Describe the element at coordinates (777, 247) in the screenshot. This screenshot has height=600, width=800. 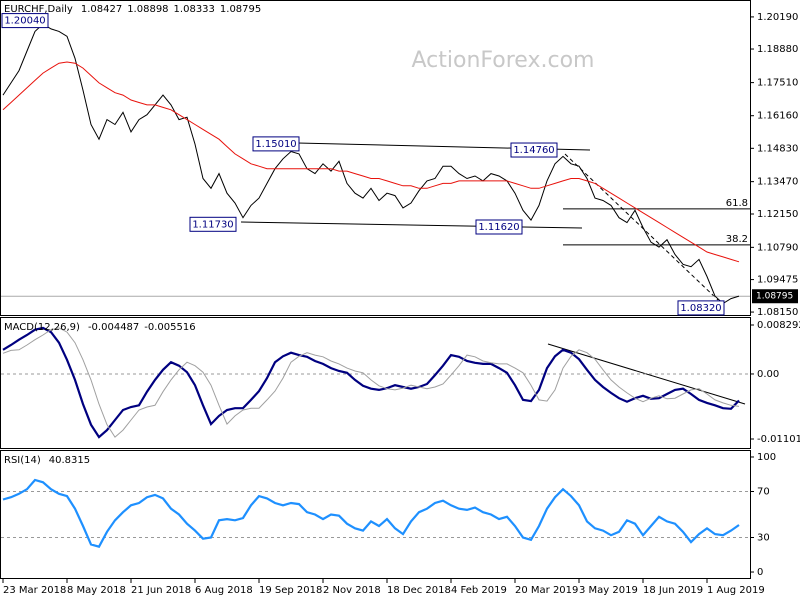
I see `y-tick-label: 1.10790` at that location.